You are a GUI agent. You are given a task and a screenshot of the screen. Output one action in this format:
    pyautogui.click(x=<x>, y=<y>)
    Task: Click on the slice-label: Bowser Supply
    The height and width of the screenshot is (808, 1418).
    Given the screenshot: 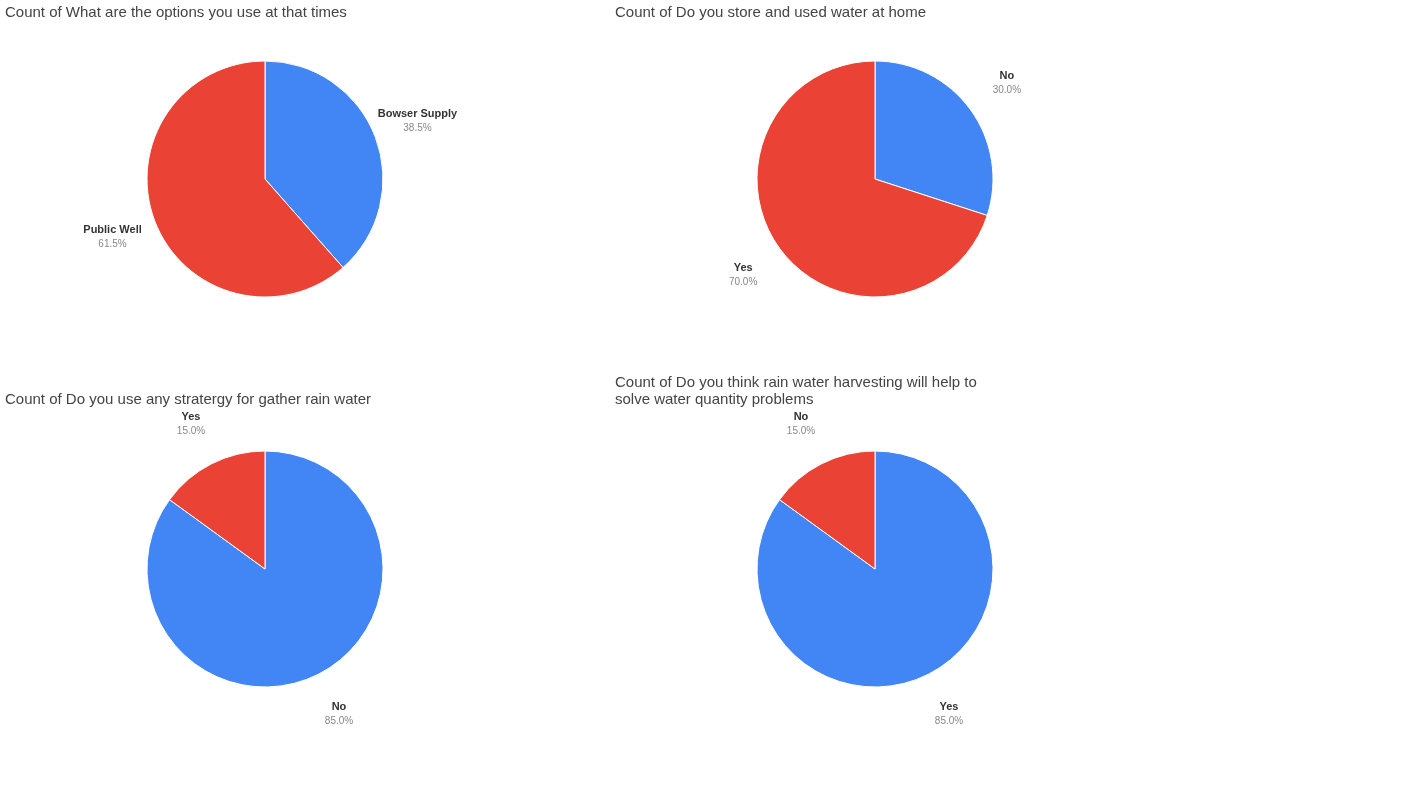 What is the action you would take?
    pyautogui.click(x=418, y=113)
    